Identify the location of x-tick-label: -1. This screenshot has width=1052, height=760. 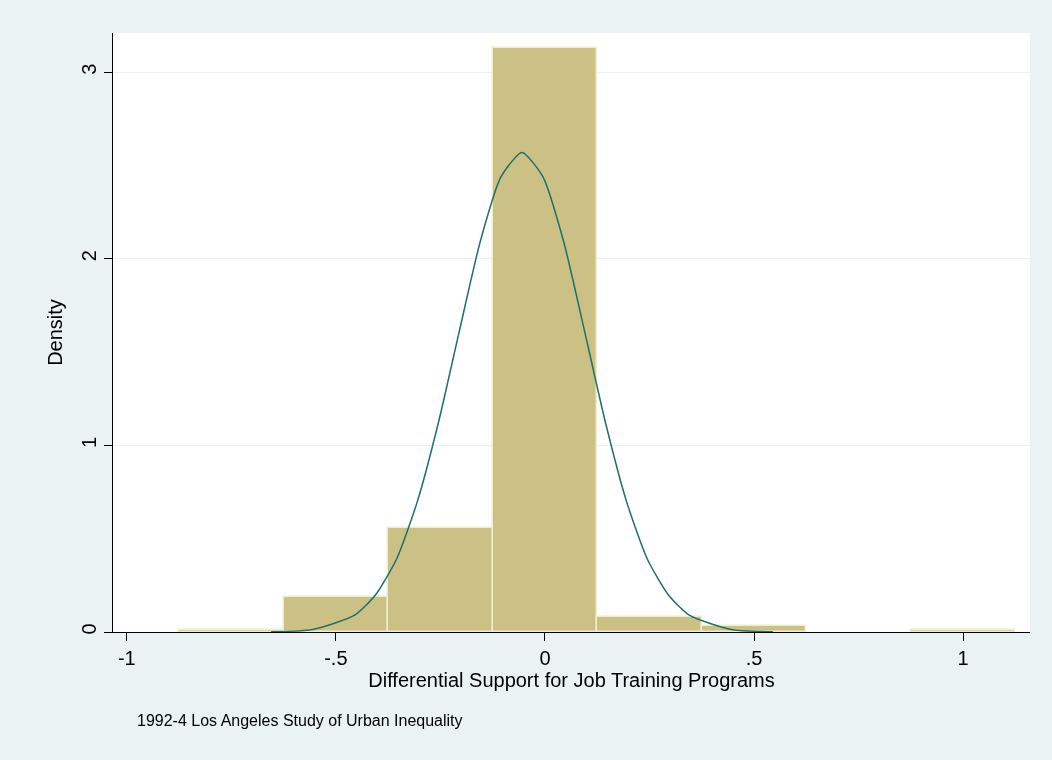
(126, 658).